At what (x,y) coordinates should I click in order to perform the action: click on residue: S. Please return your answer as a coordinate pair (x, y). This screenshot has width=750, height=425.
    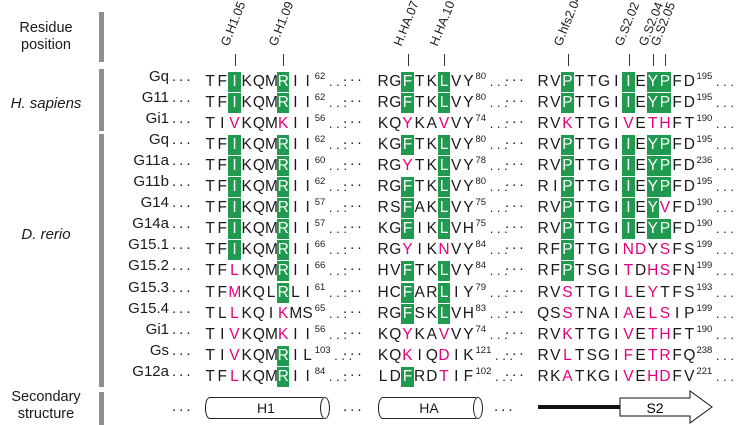
    Looking at the image, I should click on (555, 313).